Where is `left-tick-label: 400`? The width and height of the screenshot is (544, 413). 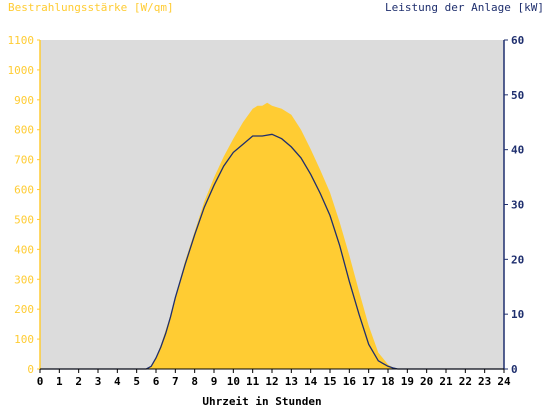 left-tick-label: 400 is located at coordinates (24, 249).